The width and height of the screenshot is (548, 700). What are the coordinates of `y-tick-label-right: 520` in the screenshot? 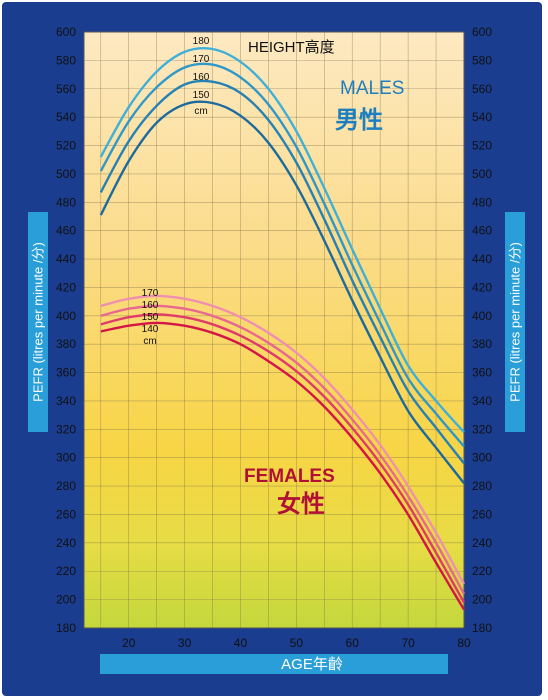 It's located at (482, 146).